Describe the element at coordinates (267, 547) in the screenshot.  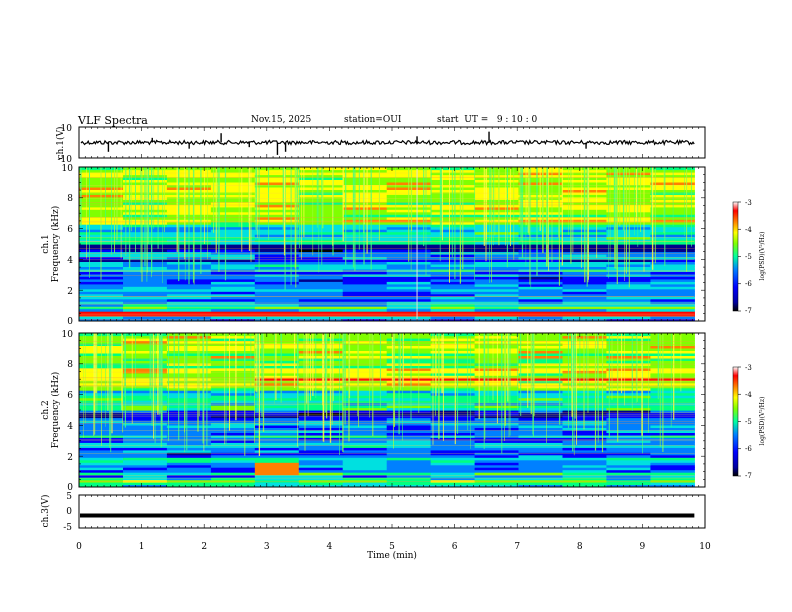
I see `xtick-label: 3` at that location.